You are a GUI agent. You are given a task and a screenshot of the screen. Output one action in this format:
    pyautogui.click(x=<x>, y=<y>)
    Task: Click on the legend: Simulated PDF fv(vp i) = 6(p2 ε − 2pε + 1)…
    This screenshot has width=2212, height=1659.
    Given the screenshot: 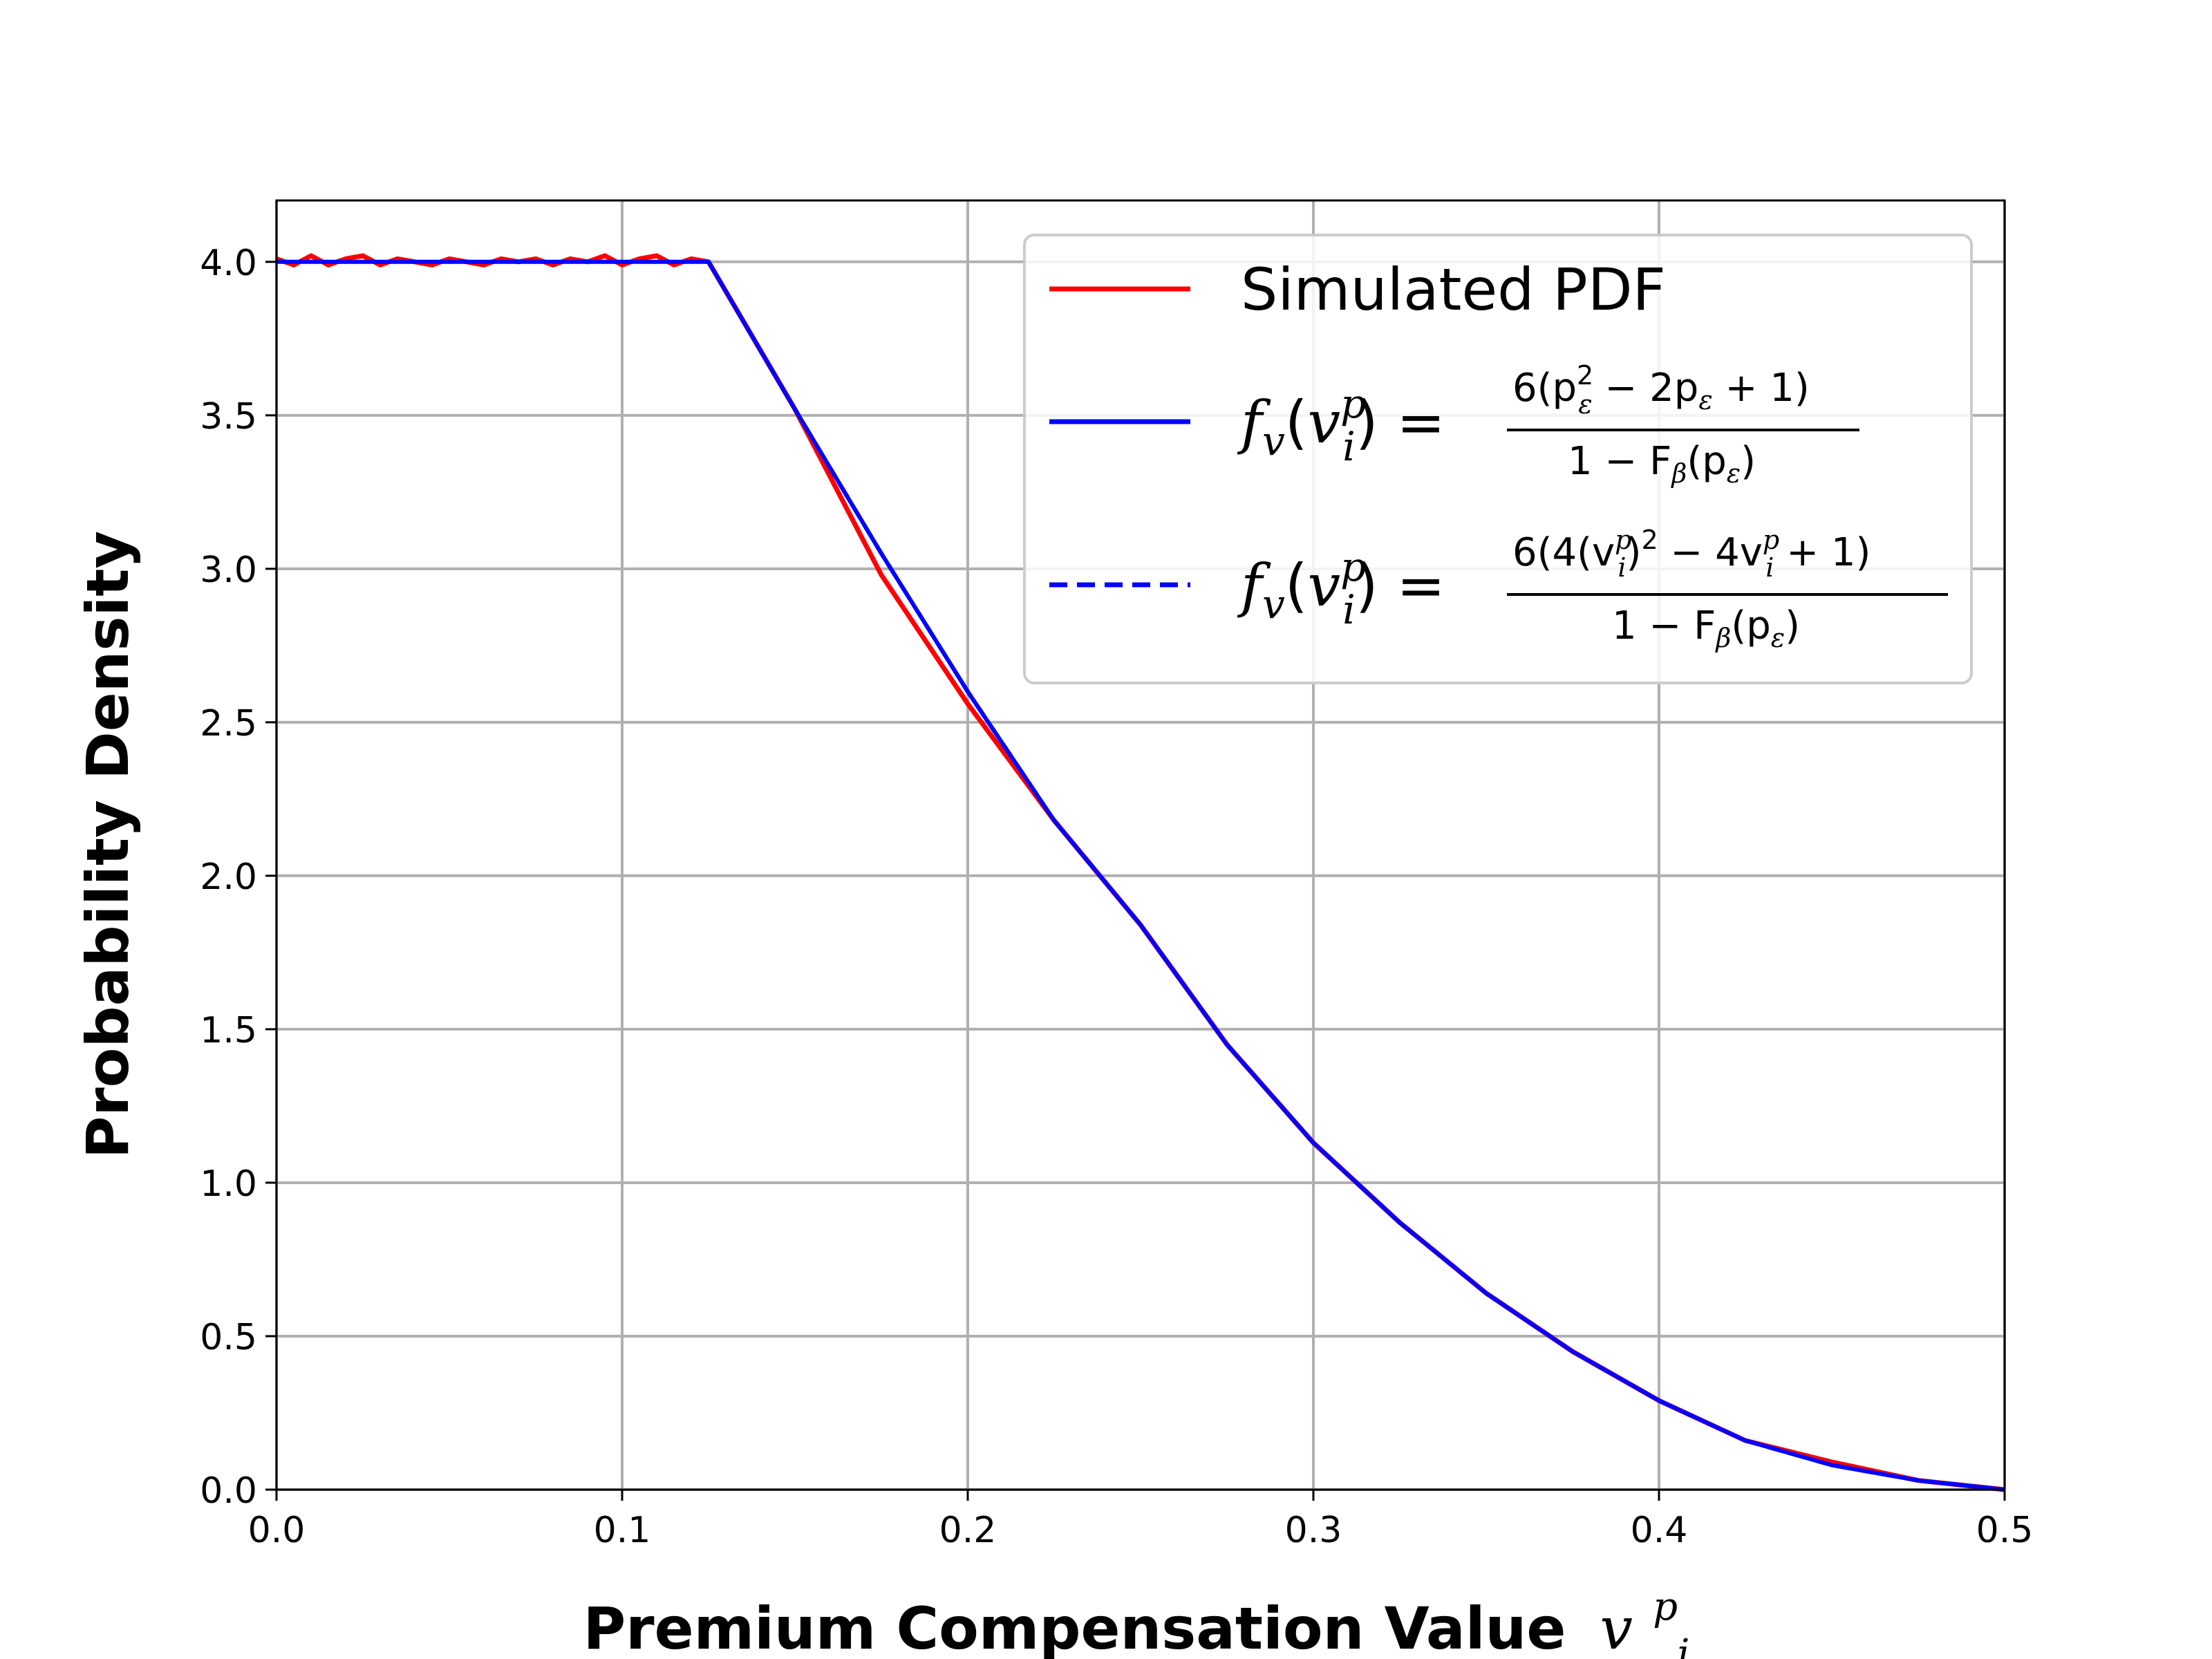 What is the action you would take?
    pyautogui.click(x=1498, y=459)
    